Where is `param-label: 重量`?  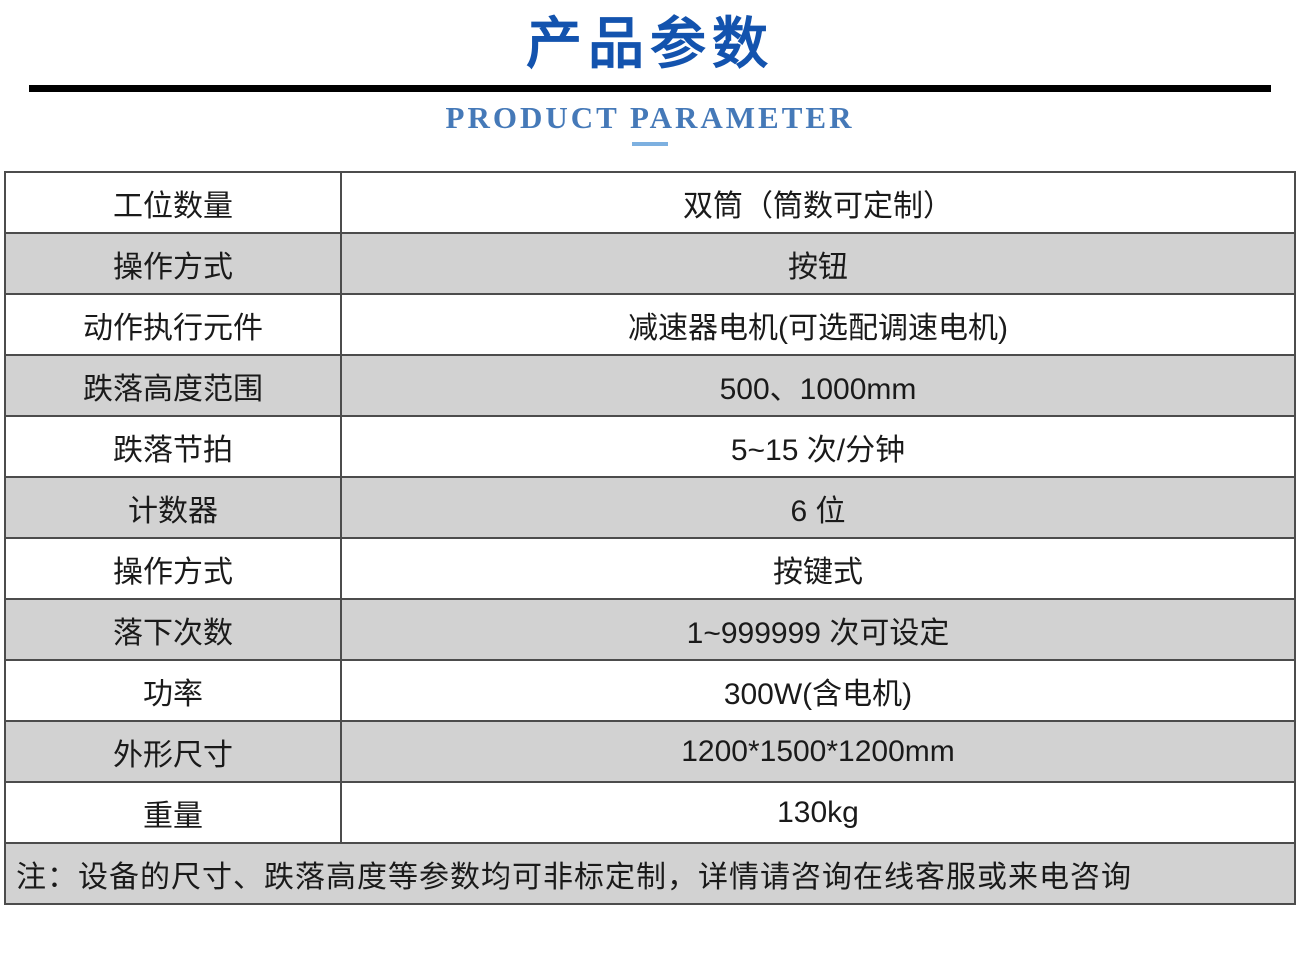 param-label: 重量 is located at coordinates (173, 812).